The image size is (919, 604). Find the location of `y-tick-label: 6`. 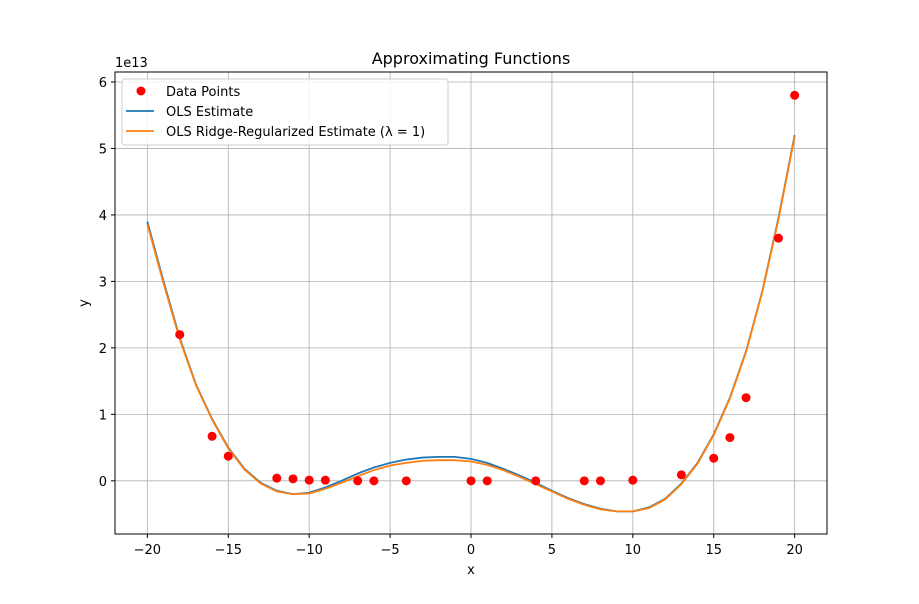

y-tick-label: 6 is located at coordinates (103, 83).